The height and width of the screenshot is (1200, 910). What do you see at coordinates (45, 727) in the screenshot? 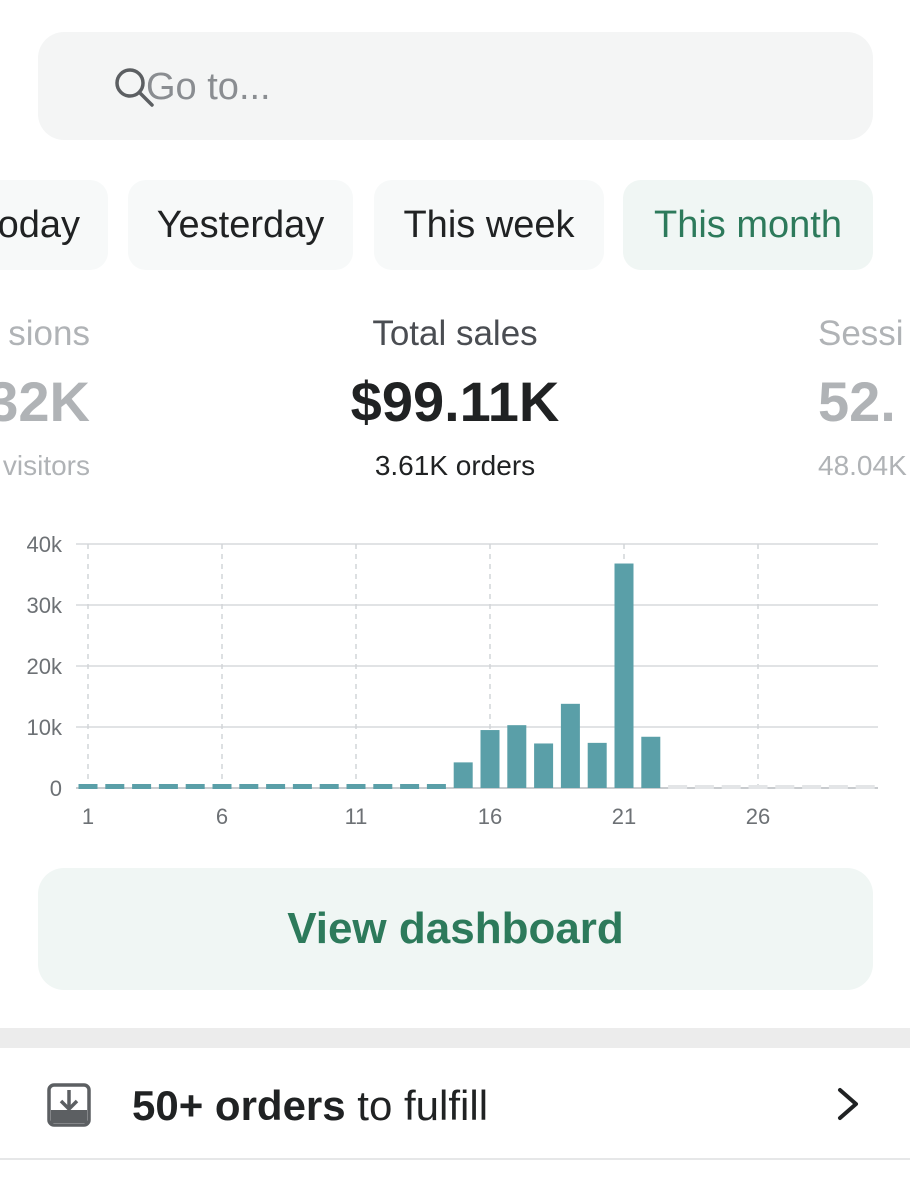
I see `y-tick-label: 10k` at bounding box center [45, 727].